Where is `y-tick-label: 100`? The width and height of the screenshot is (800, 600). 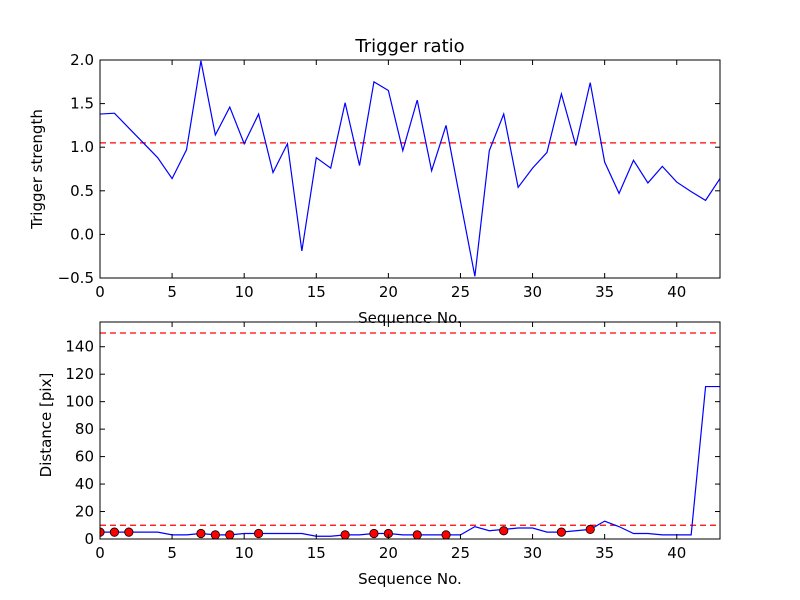 y-tick-label: 100 is located at coordinates (79, 402).